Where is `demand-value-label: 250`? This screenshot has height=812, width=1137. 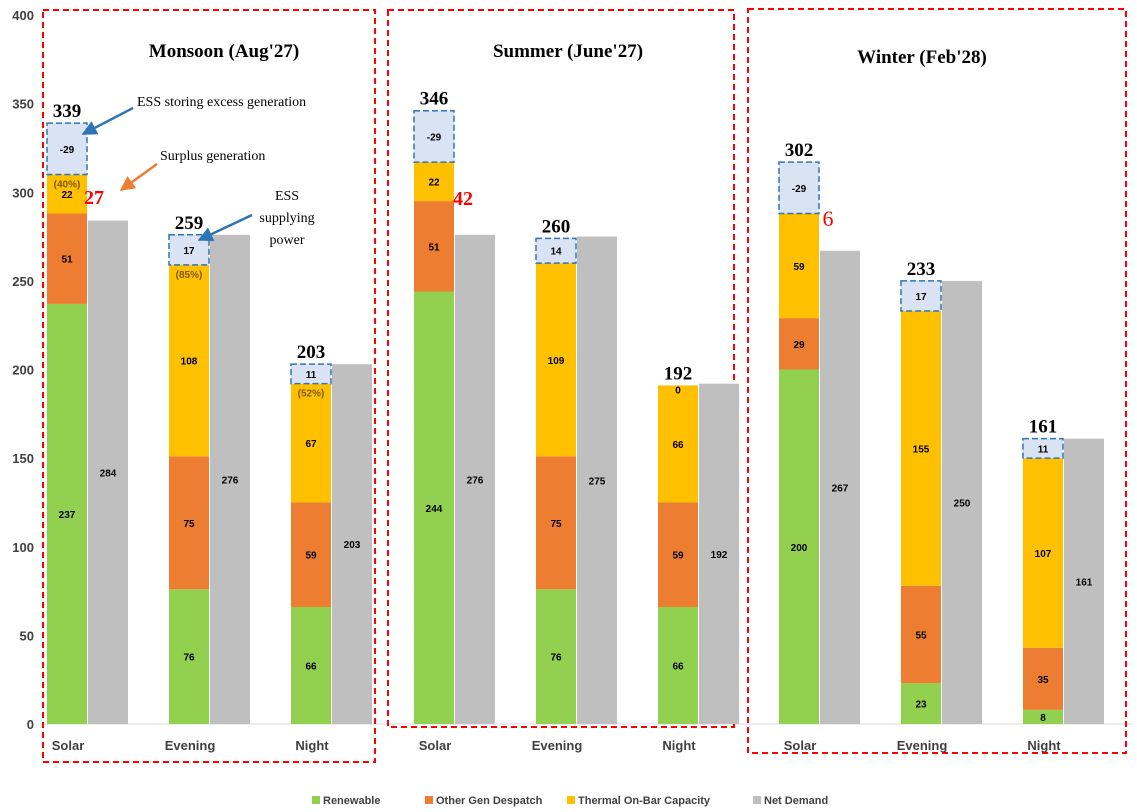 demand-value-label: 250 is located at coordinates (962, 503).